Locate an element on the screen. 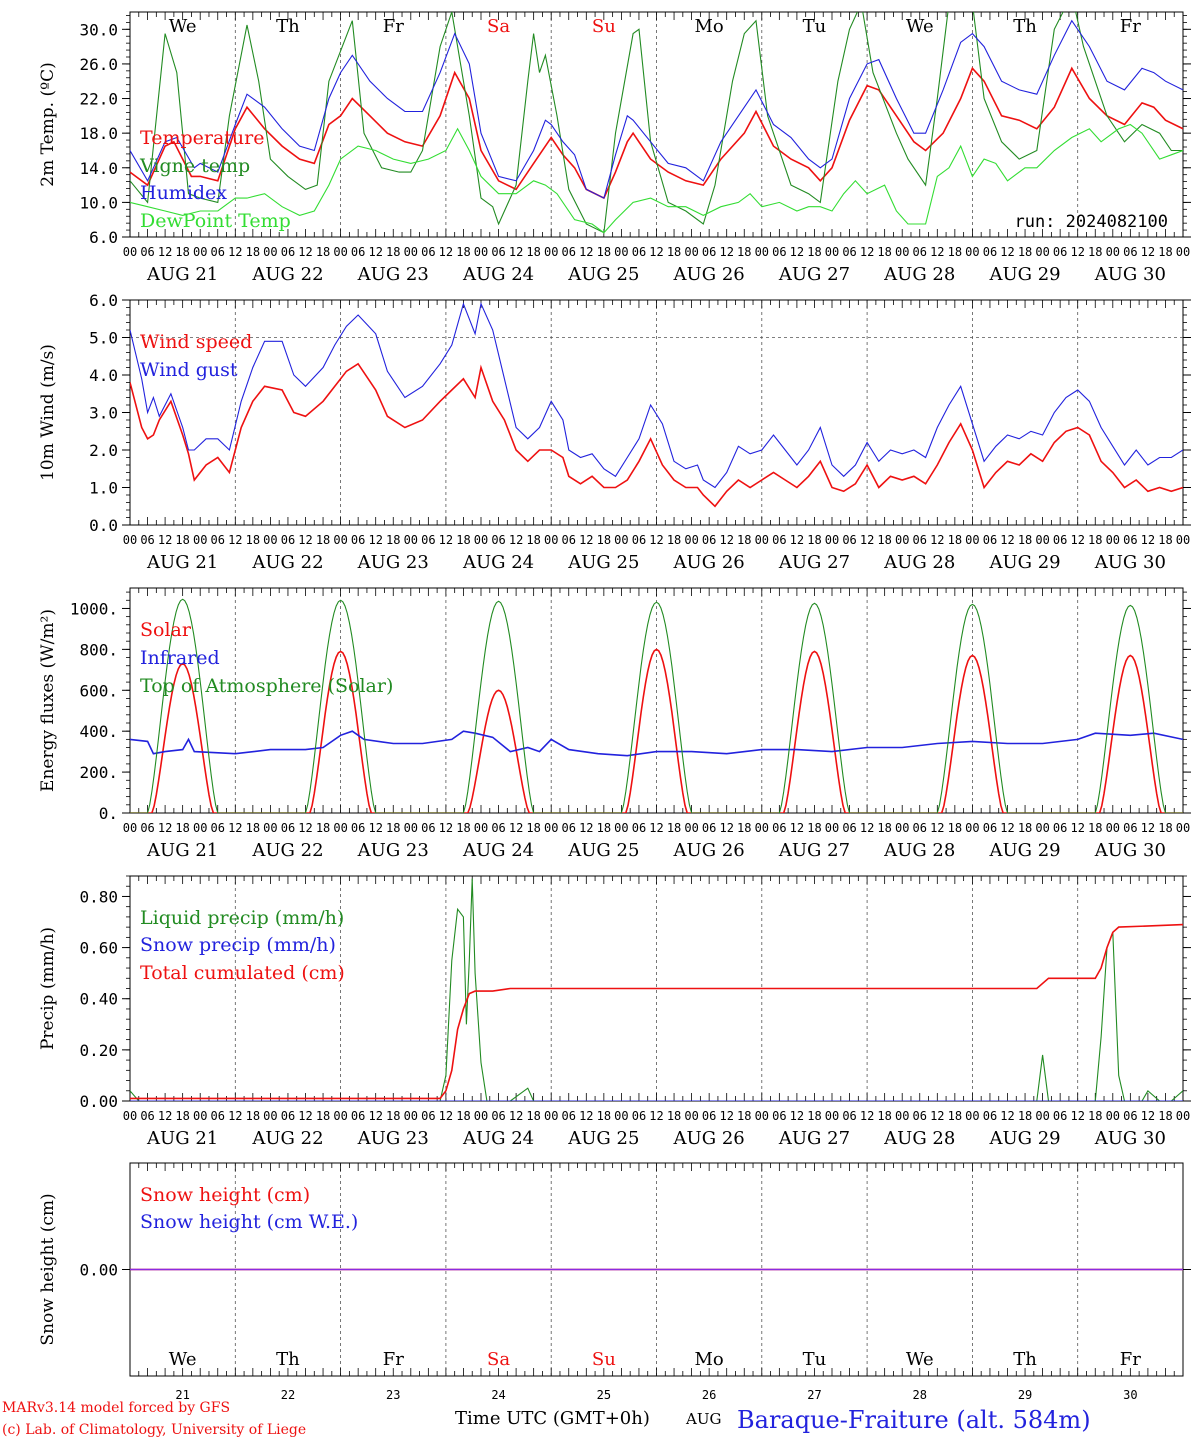 The width and height of the screenshot is (1194, 1440). day-name-top: Sa is located at coordinates (498, 26).